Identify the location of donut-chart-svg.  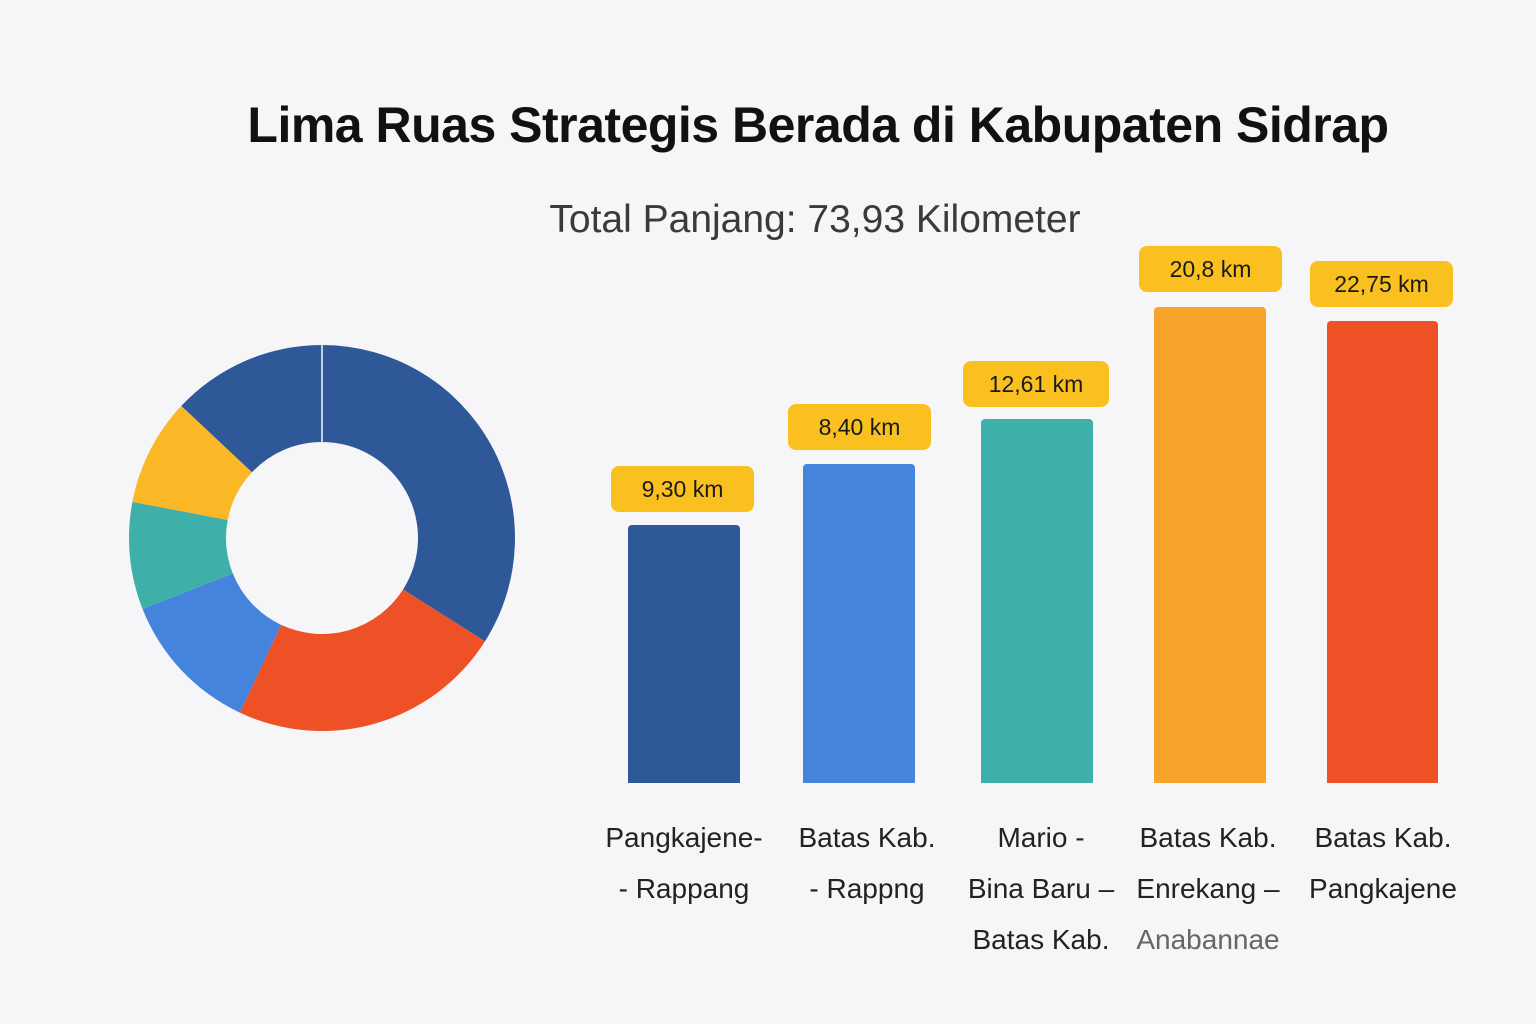
(322, 538).